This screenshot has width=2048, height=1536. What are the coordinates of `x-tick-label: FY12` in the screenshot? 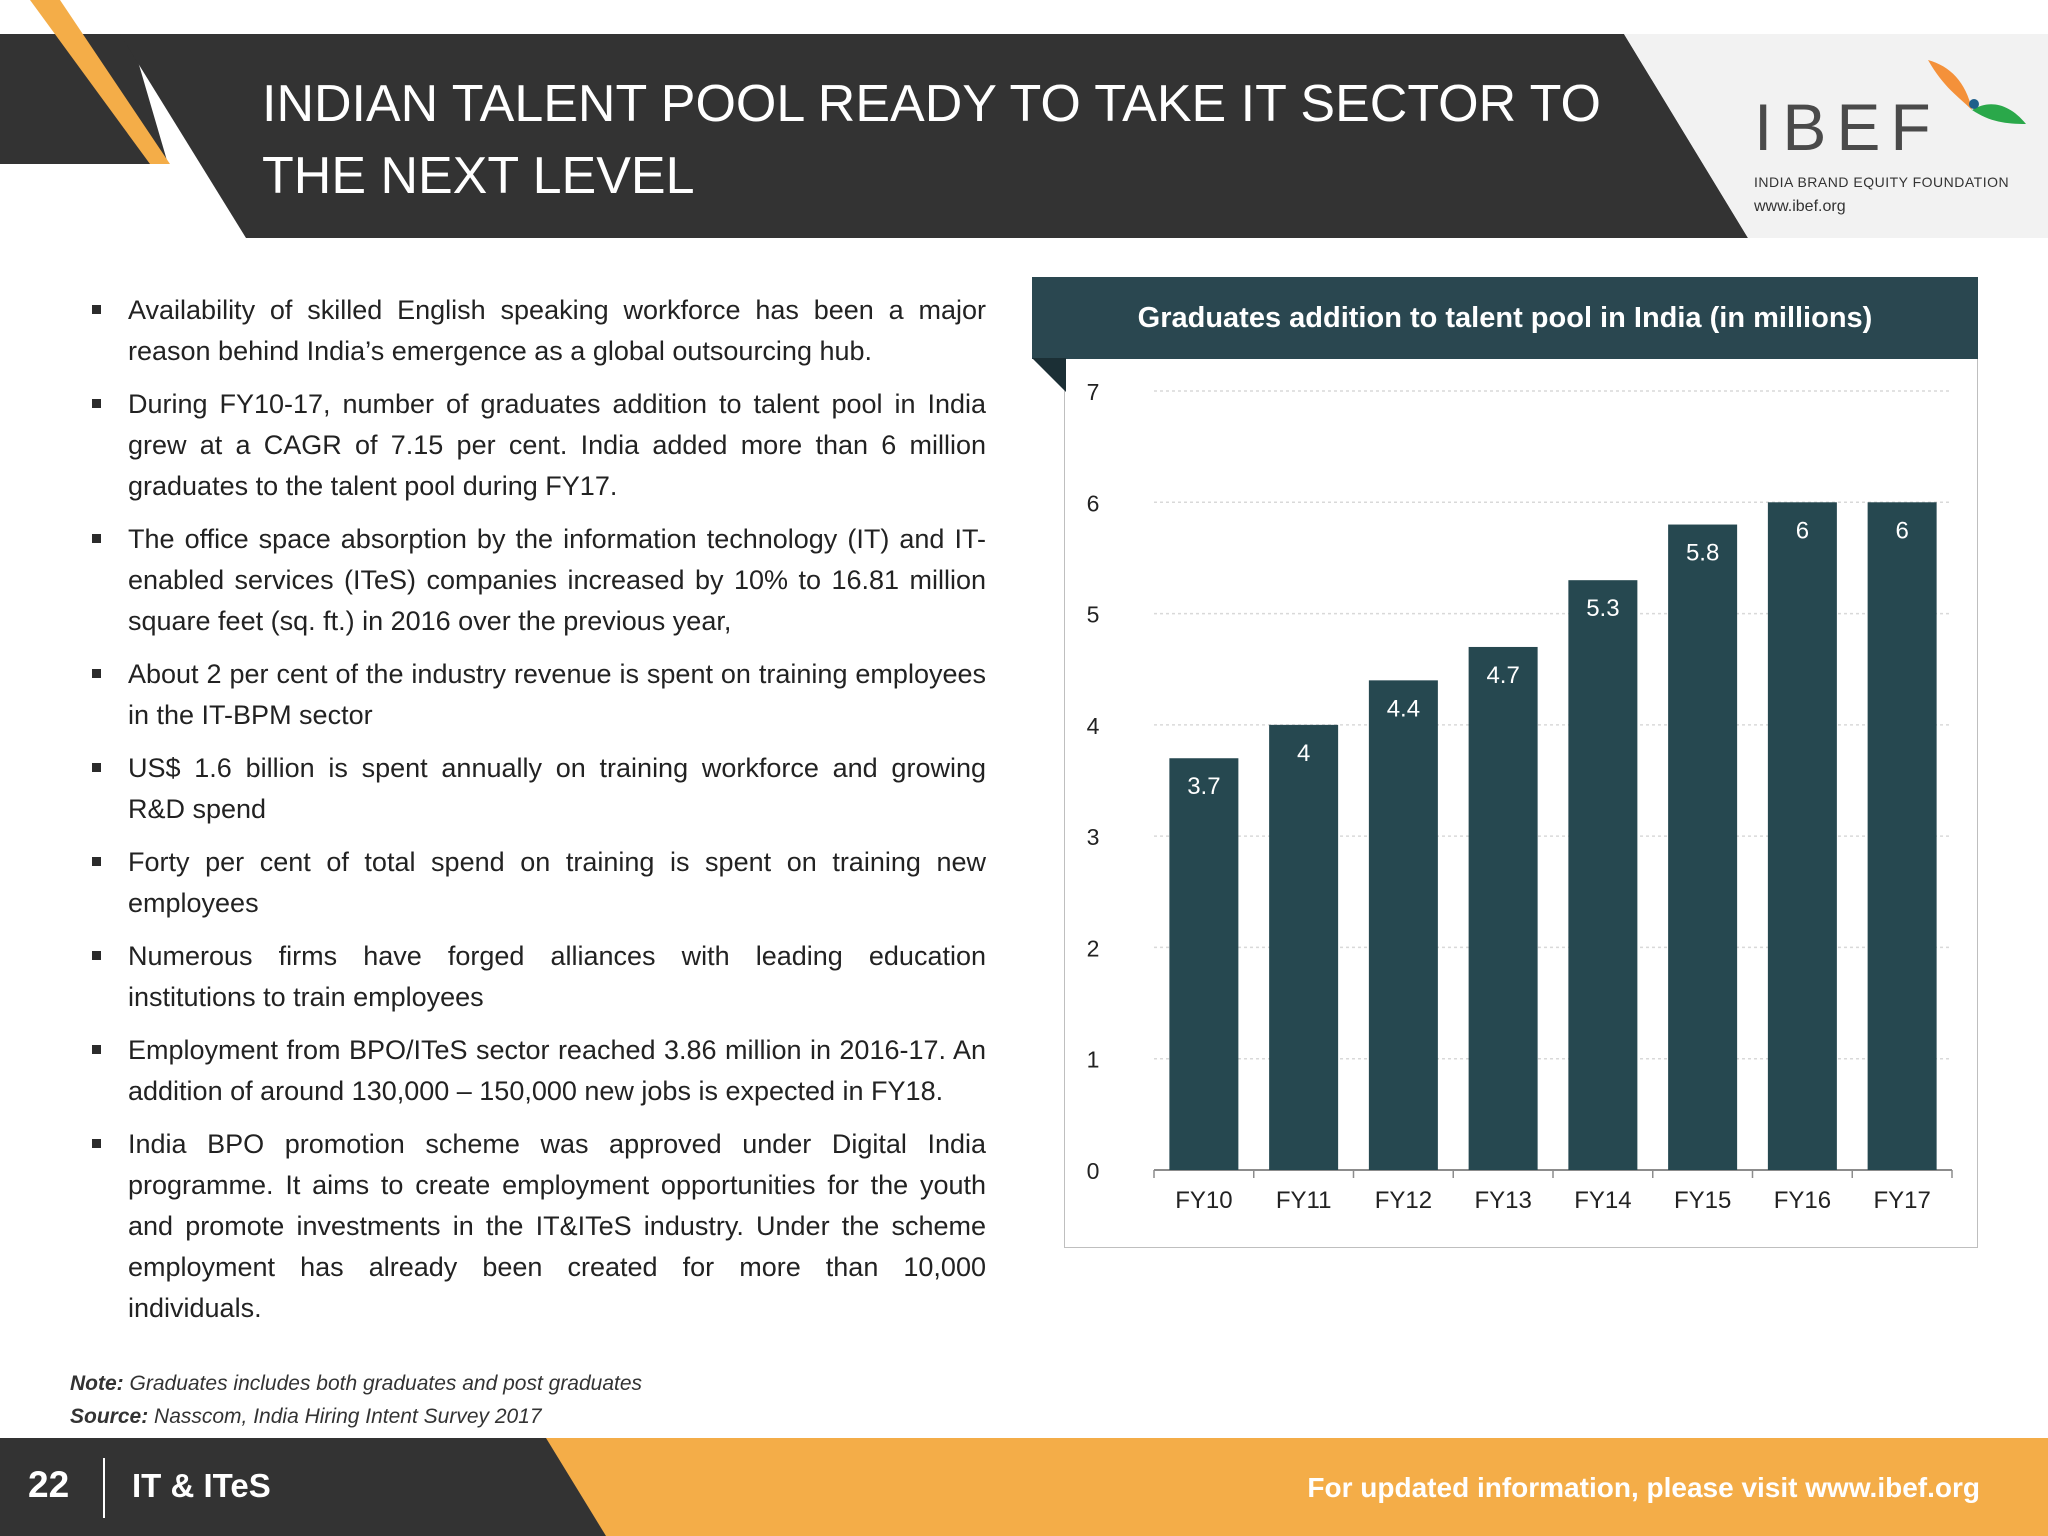 It's located at (1403, 1200).